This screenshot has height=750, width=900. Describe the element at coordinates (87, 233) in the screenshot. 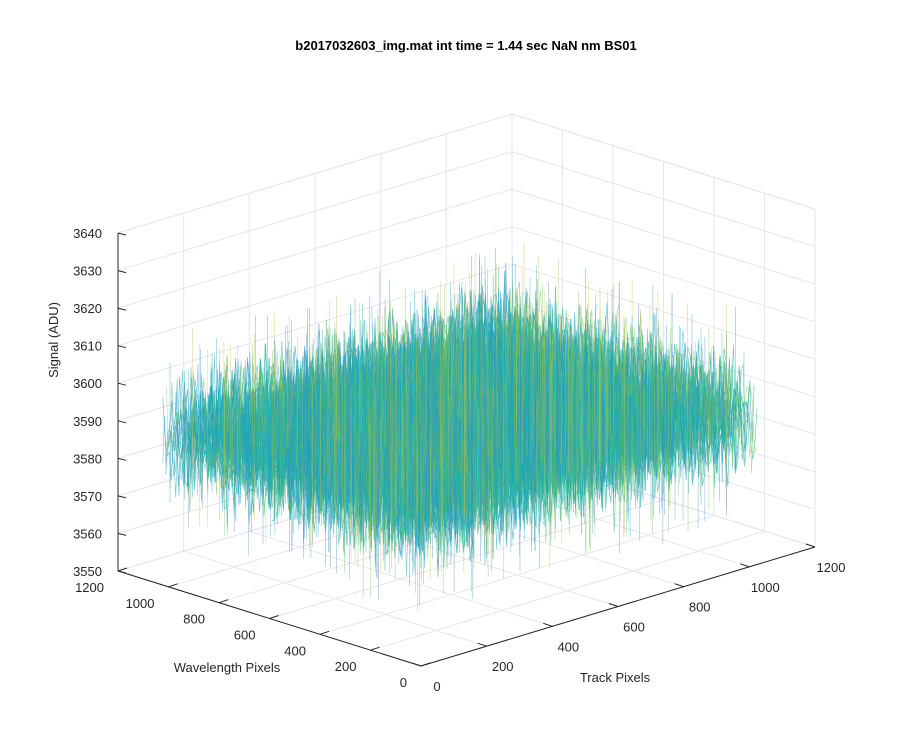

I see `z-tick-label: 3640` at that location.